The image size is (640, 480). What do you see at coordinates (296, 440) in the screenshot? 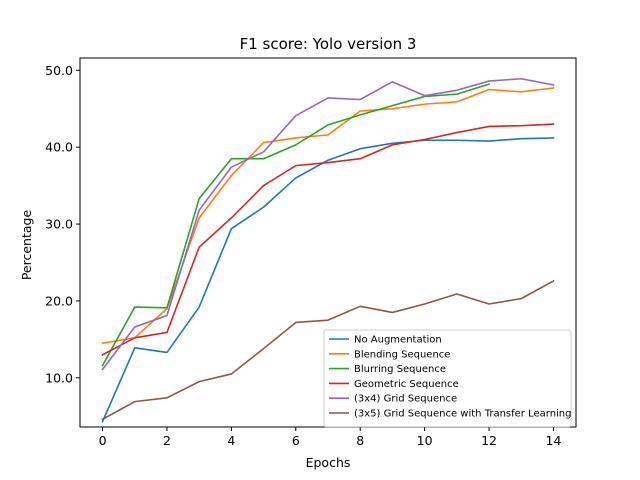
I see `x-tick-label: 6` at bounding box center [296, 440].